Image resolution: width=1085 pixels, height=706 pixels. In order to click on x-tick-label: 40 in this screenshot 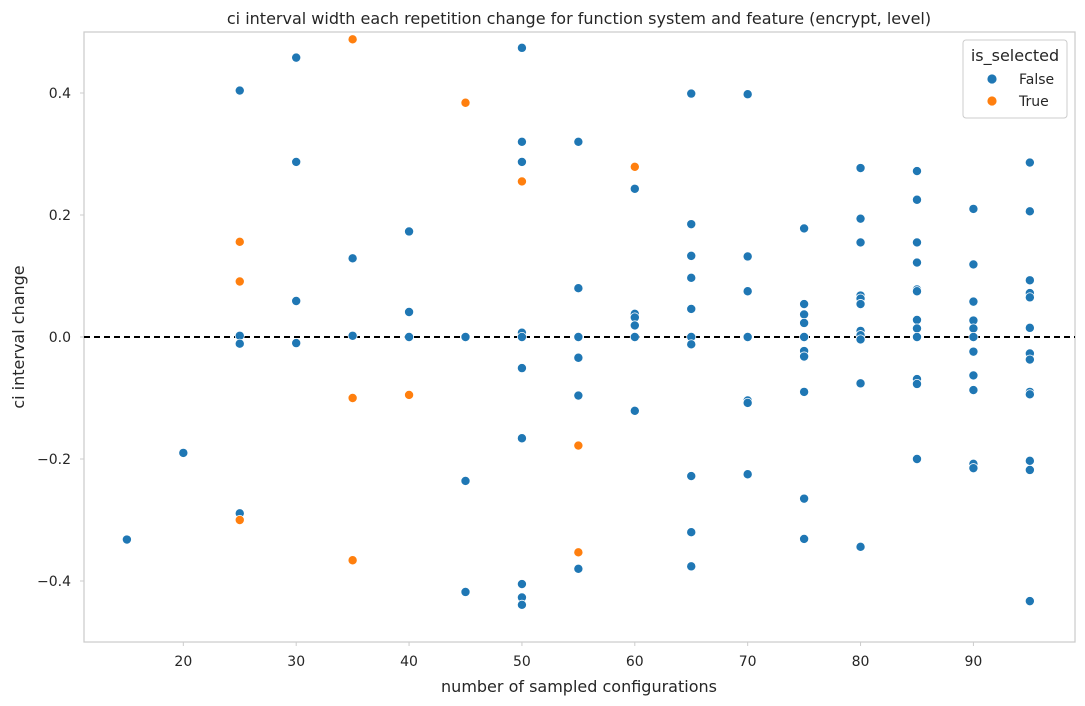, I will do `click(409, 662)`.